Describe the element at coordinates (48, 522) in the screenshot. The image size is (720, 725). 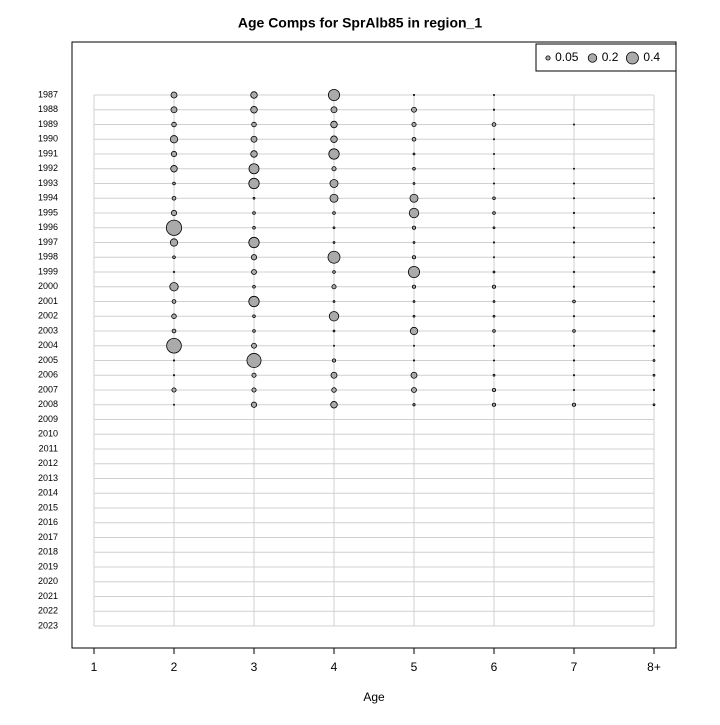
I see `y-tick-label: 2016` at that location.